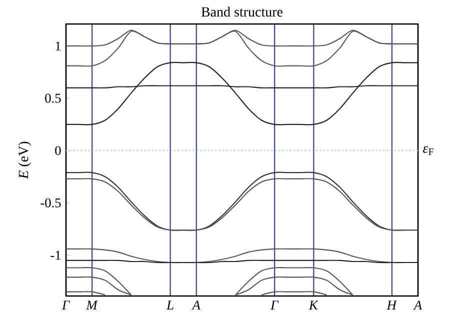  I want to click on y-tick-label: -1, so click(55, 255).